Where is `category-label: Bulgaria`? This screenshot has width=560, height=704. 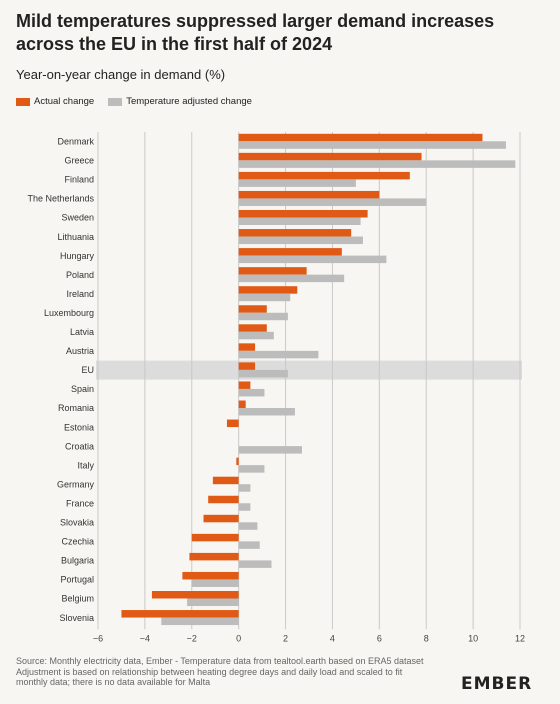 category-label: Bulgaria is located at coordinates (77, 561).